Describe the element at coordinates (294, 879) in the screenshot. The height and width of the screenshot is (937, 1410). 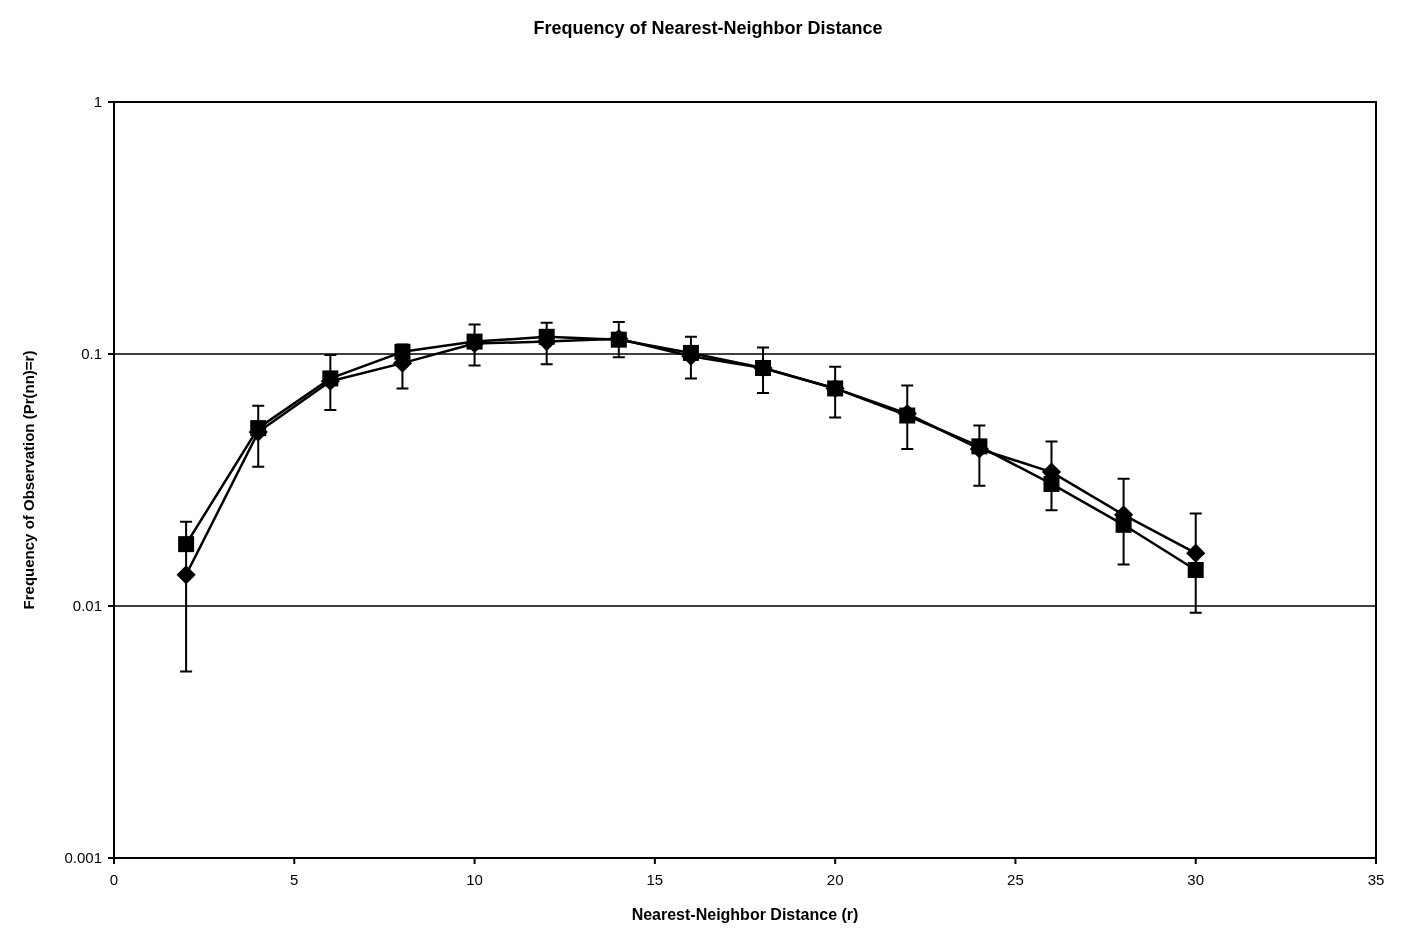
I see `x-tick-label: 5` at that location.